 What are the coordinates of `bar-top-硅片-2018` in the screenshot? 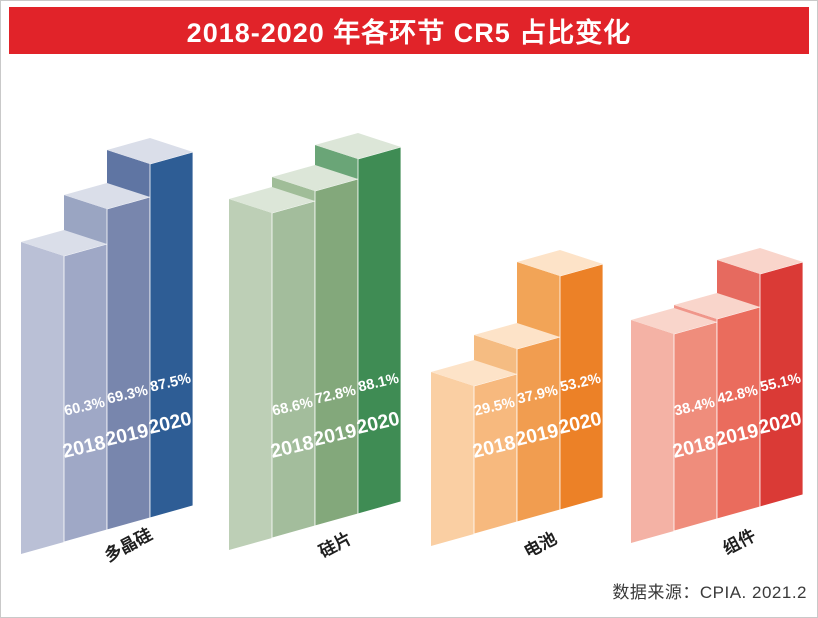 It's located at (272, 200).